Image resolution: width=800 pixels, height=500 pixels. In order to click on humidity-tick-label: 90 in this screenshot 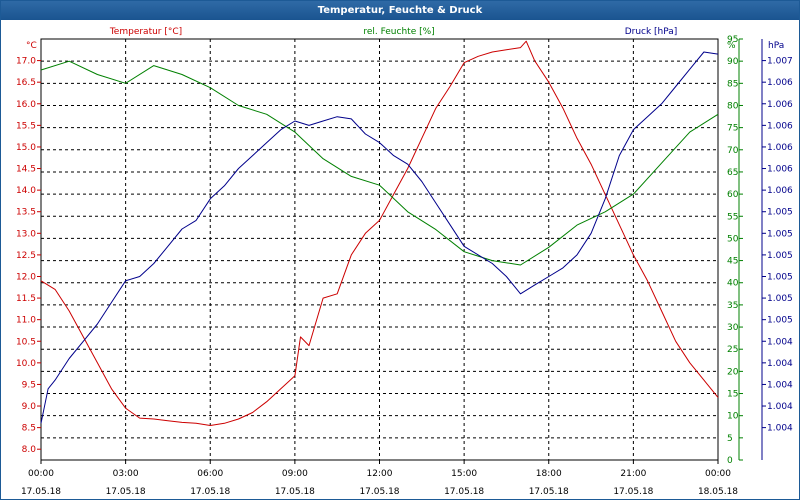, I will do `click(733, 62)`.